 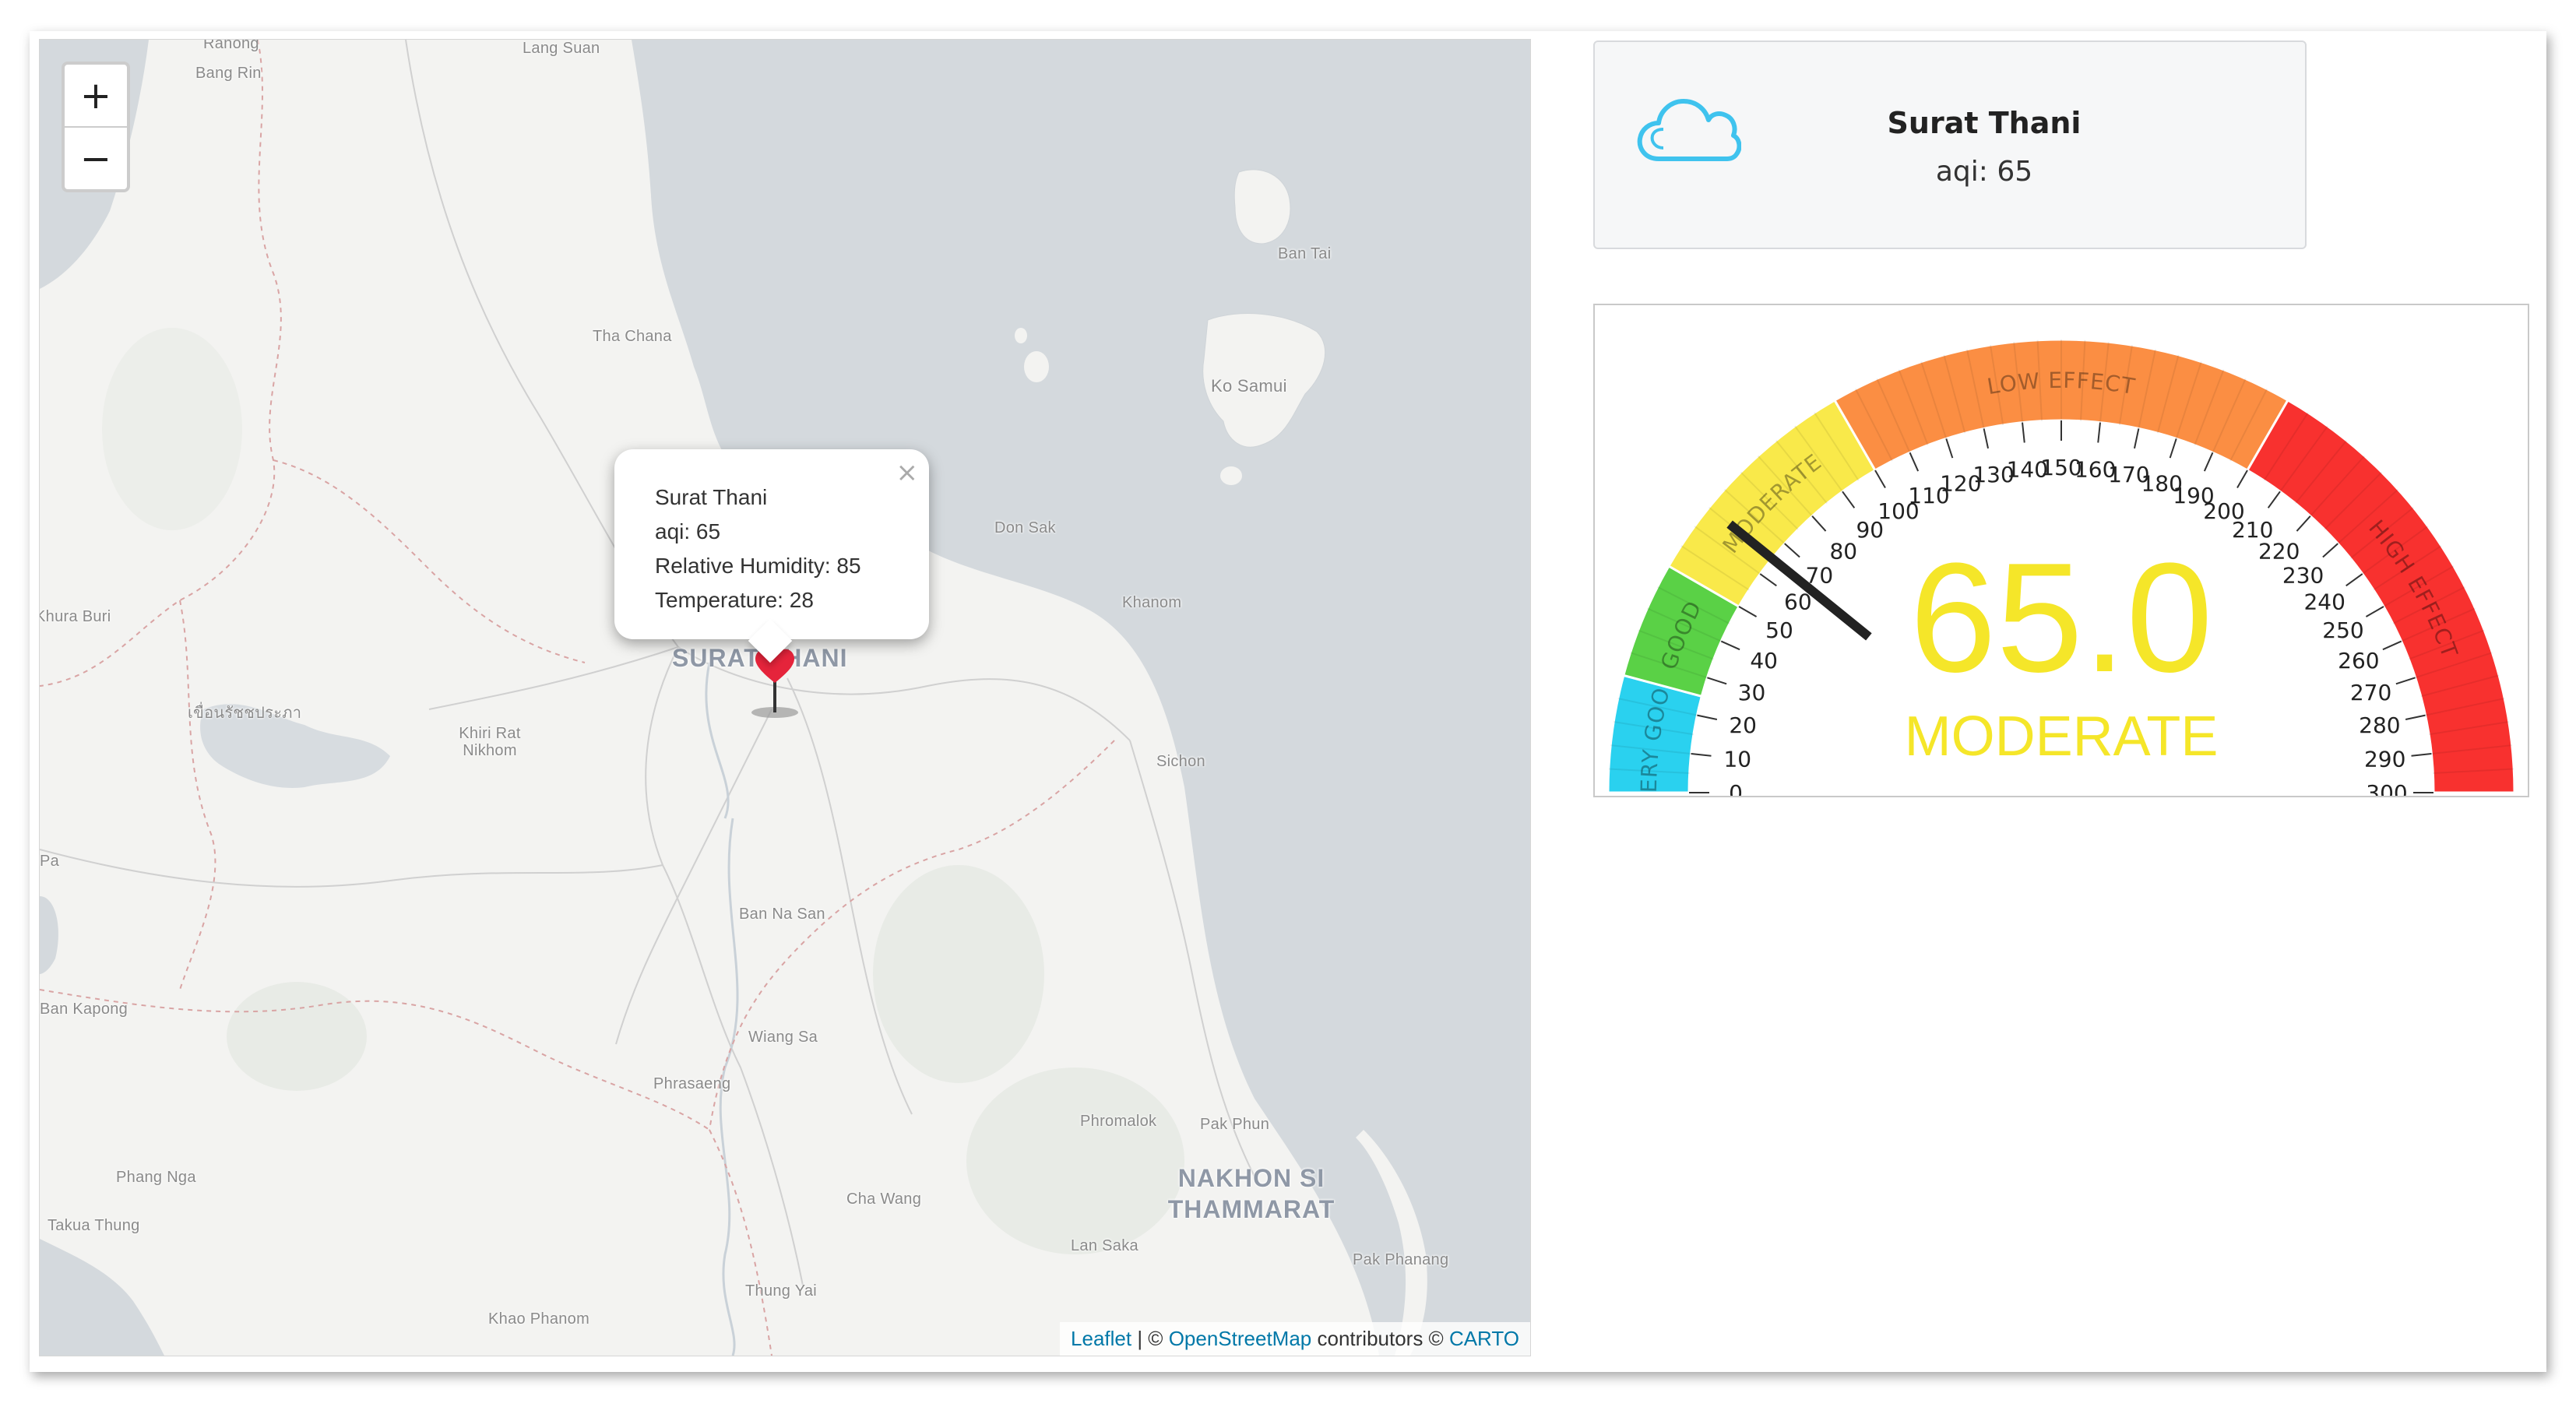 What do you see at coordinates (156, 1177) in the screenshot?
I see `place-label: Phang Nga` at bounding box center [156, 1177].